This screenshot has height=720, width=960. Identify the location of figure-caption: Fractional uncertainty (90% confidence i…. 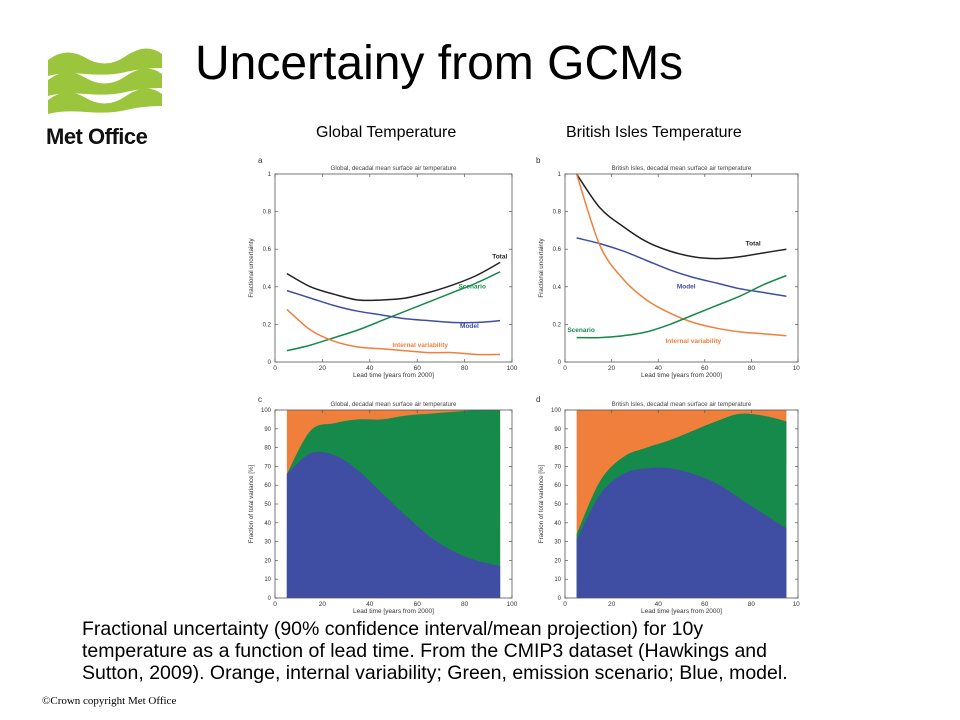
(517, 651).